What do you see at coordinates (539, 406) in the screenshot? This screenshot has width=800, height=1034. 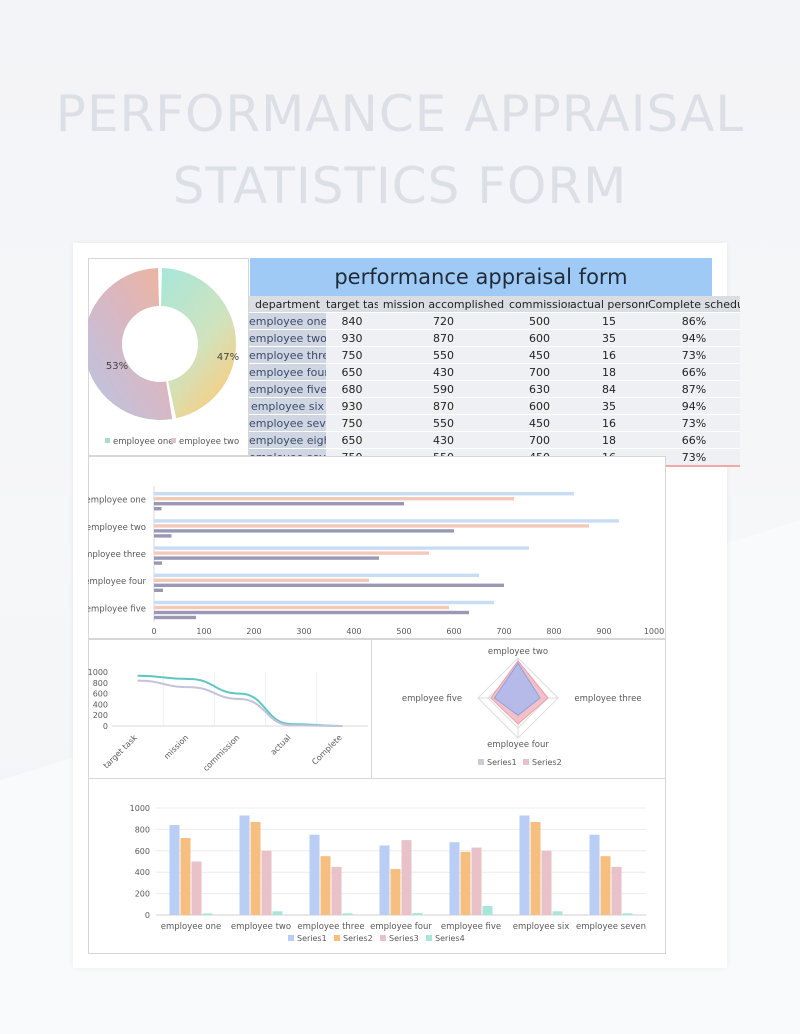 I see `table-cell: 600` at bounding box center [539, 406].